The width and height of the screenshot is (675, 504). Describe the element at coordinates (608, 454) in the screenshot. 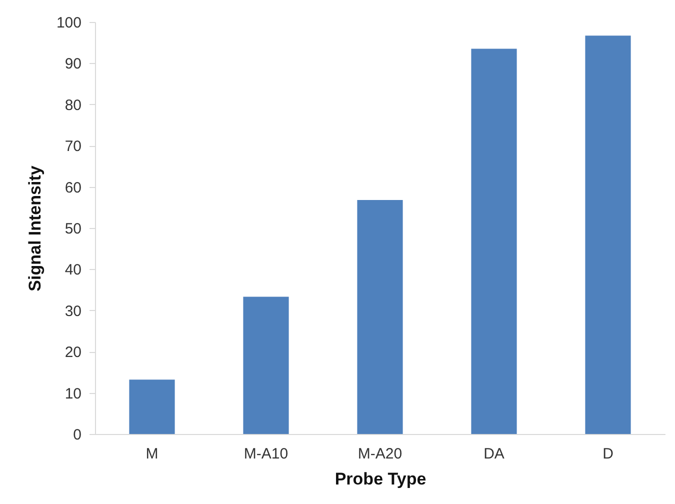

I see `x-tick-label: D` at that location.